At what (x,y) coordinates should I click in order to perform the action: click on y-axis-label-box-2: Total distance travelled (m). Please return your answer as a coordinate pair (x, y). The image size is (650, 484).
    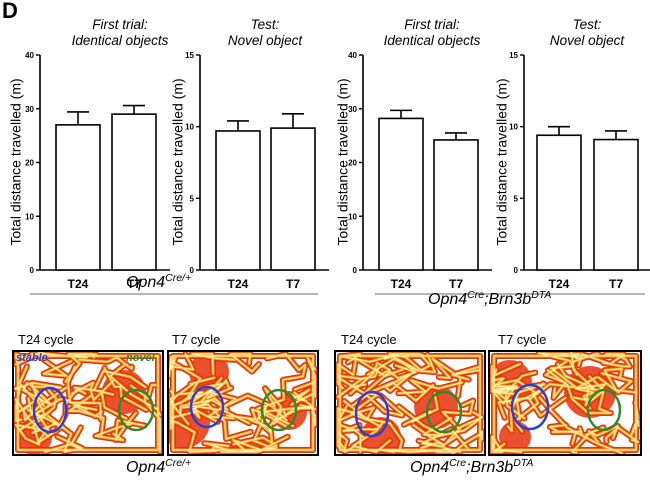
    Looking at the image, I should click on (178, 162).